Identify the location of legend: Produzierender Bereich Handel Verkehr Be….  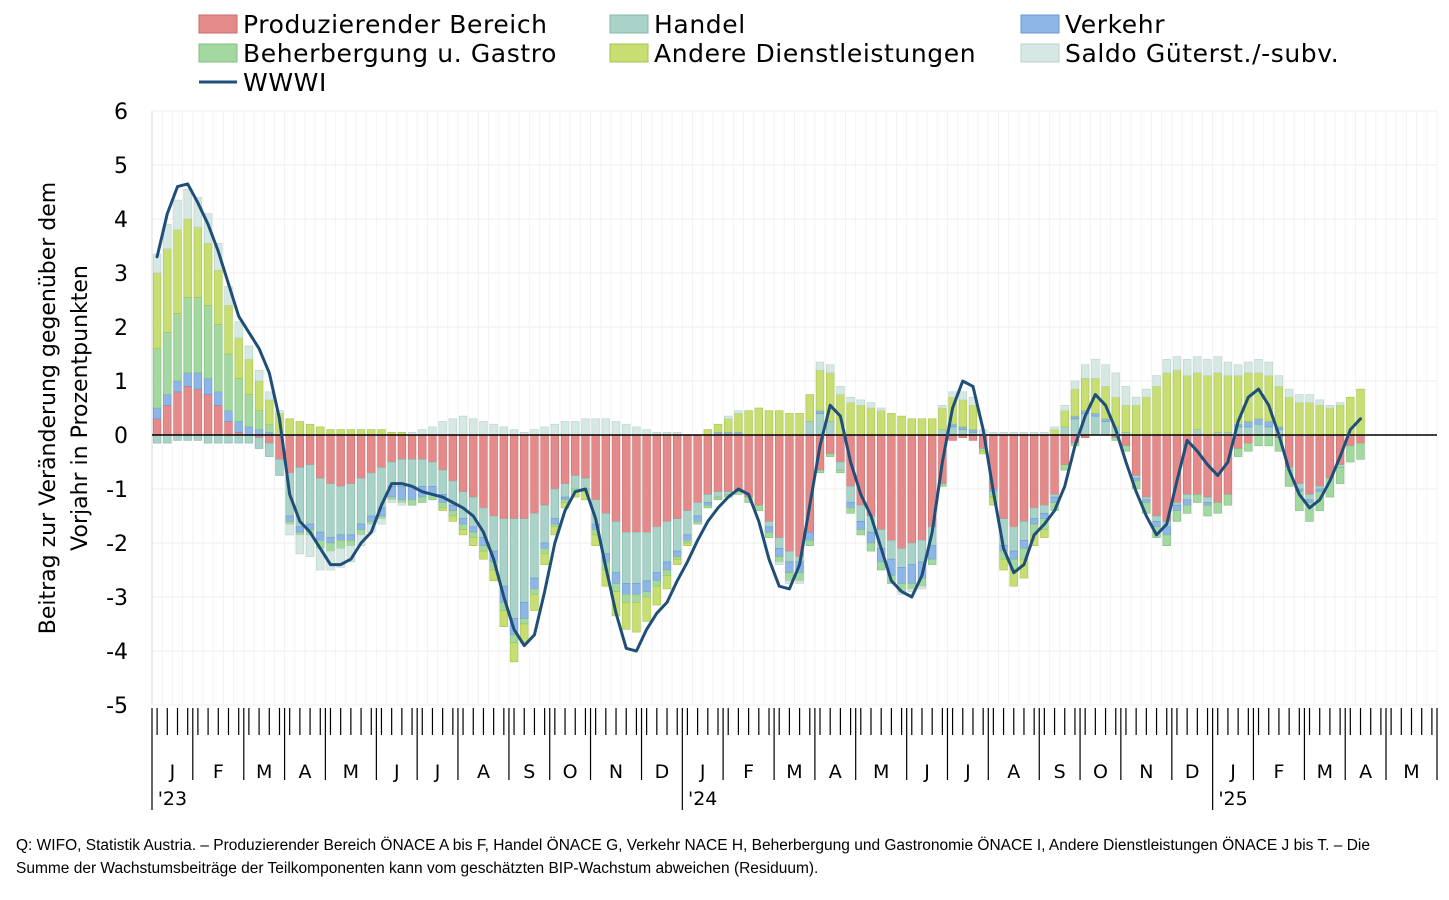
(768, 53).